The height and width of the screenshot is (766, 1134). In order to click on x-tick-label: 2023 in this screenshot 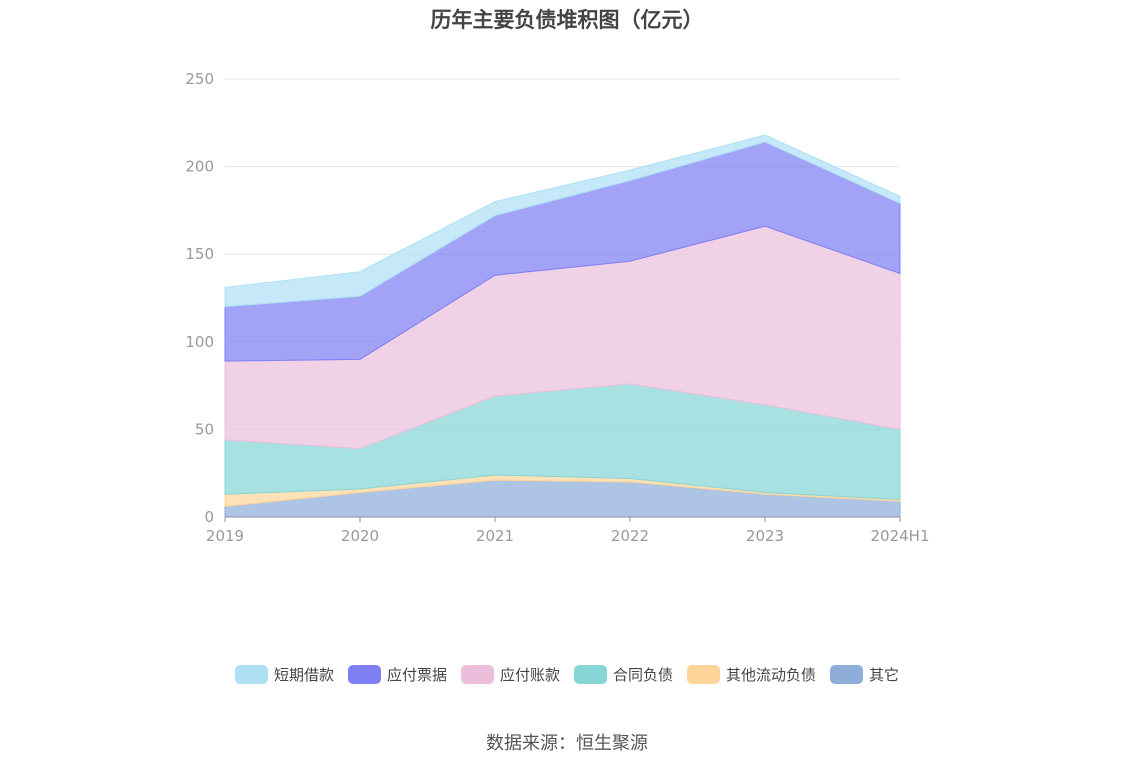, I will do `click(765, 536)`.